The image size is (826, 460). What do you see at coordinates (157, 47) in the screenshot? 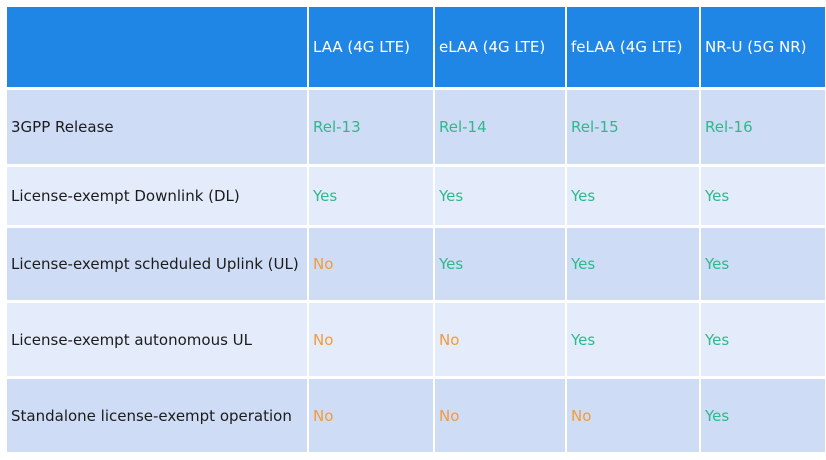
I see `header-corner-cell` at bounding box center [157, 47].